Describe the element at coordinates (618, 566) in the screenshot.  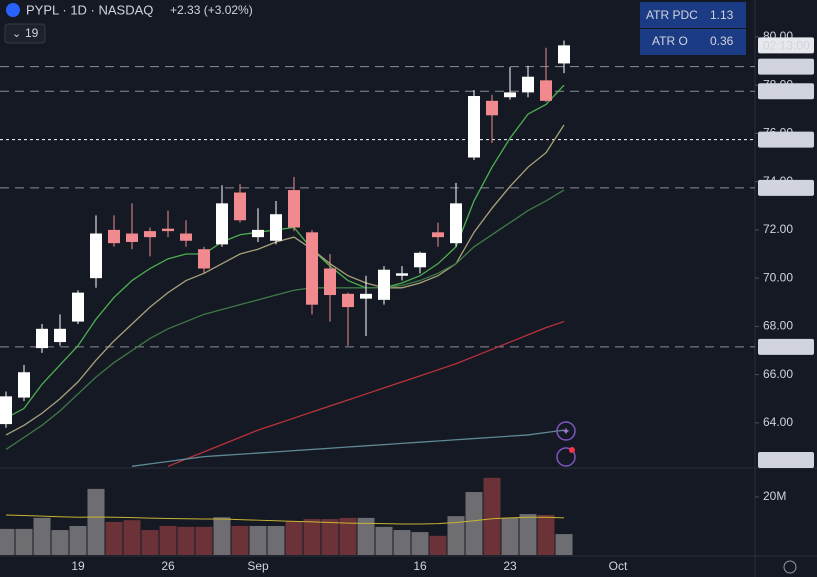
I see `x-tick-label: Oct` at that location.